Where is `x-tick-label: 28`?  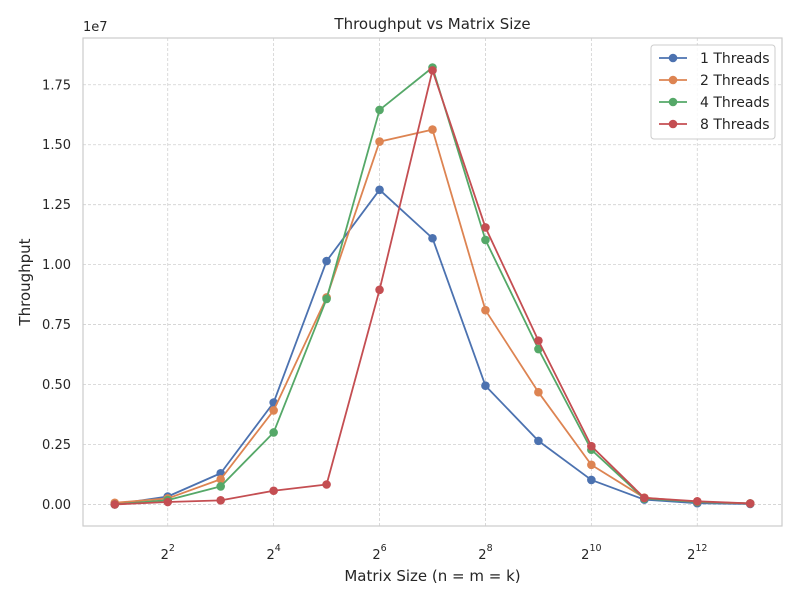
x-tick-label: 28 is located at coordinates (485, 553).